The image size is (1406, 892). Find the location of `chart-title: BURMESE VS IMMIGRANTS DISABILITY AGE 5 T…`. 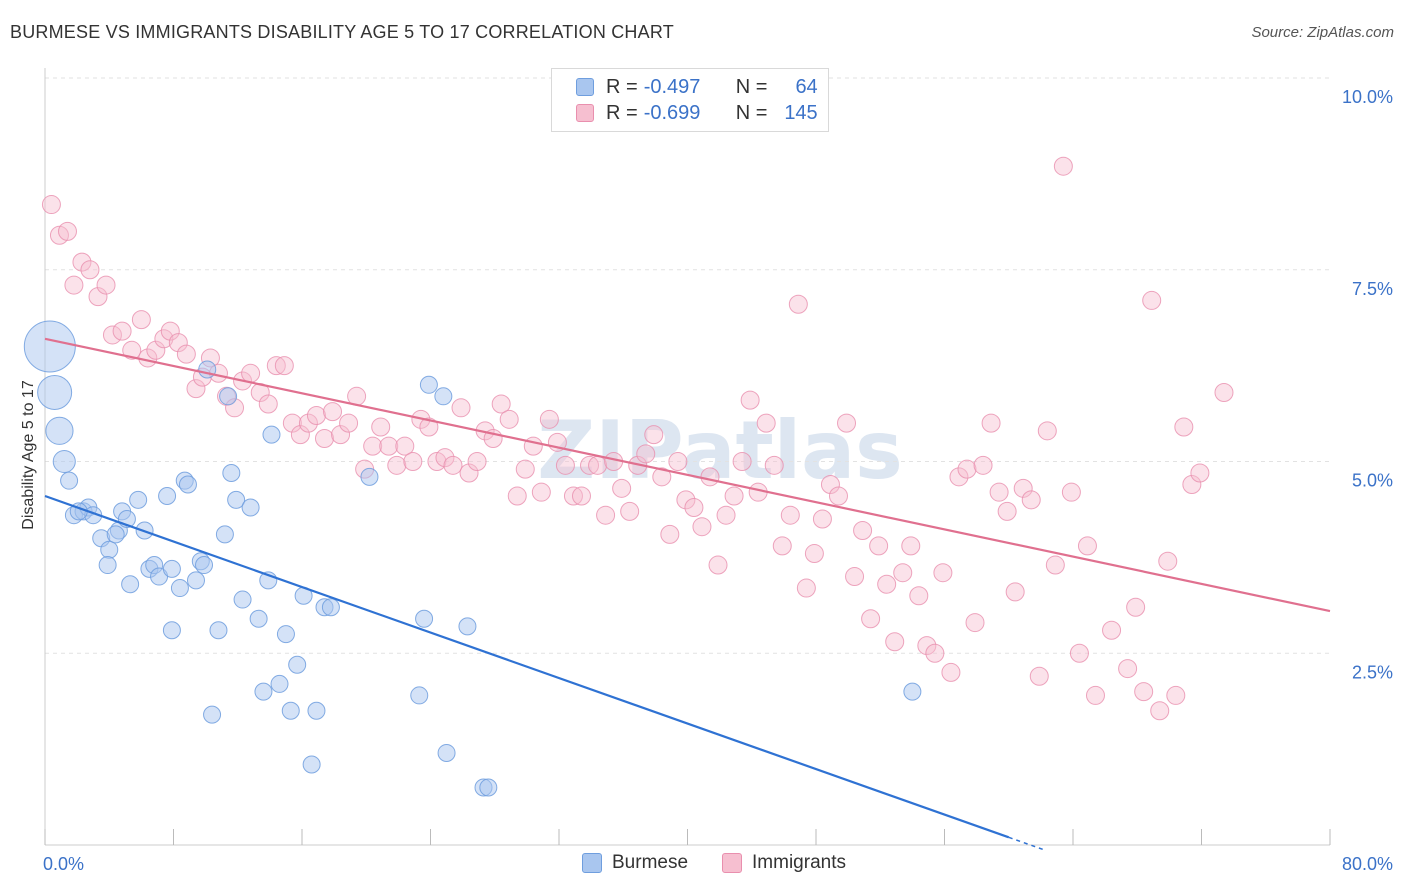

chart-title: BURMESE VS IMMIGRANTS DISABILITY AGE 5 T… is located at coordinates (342, 32).